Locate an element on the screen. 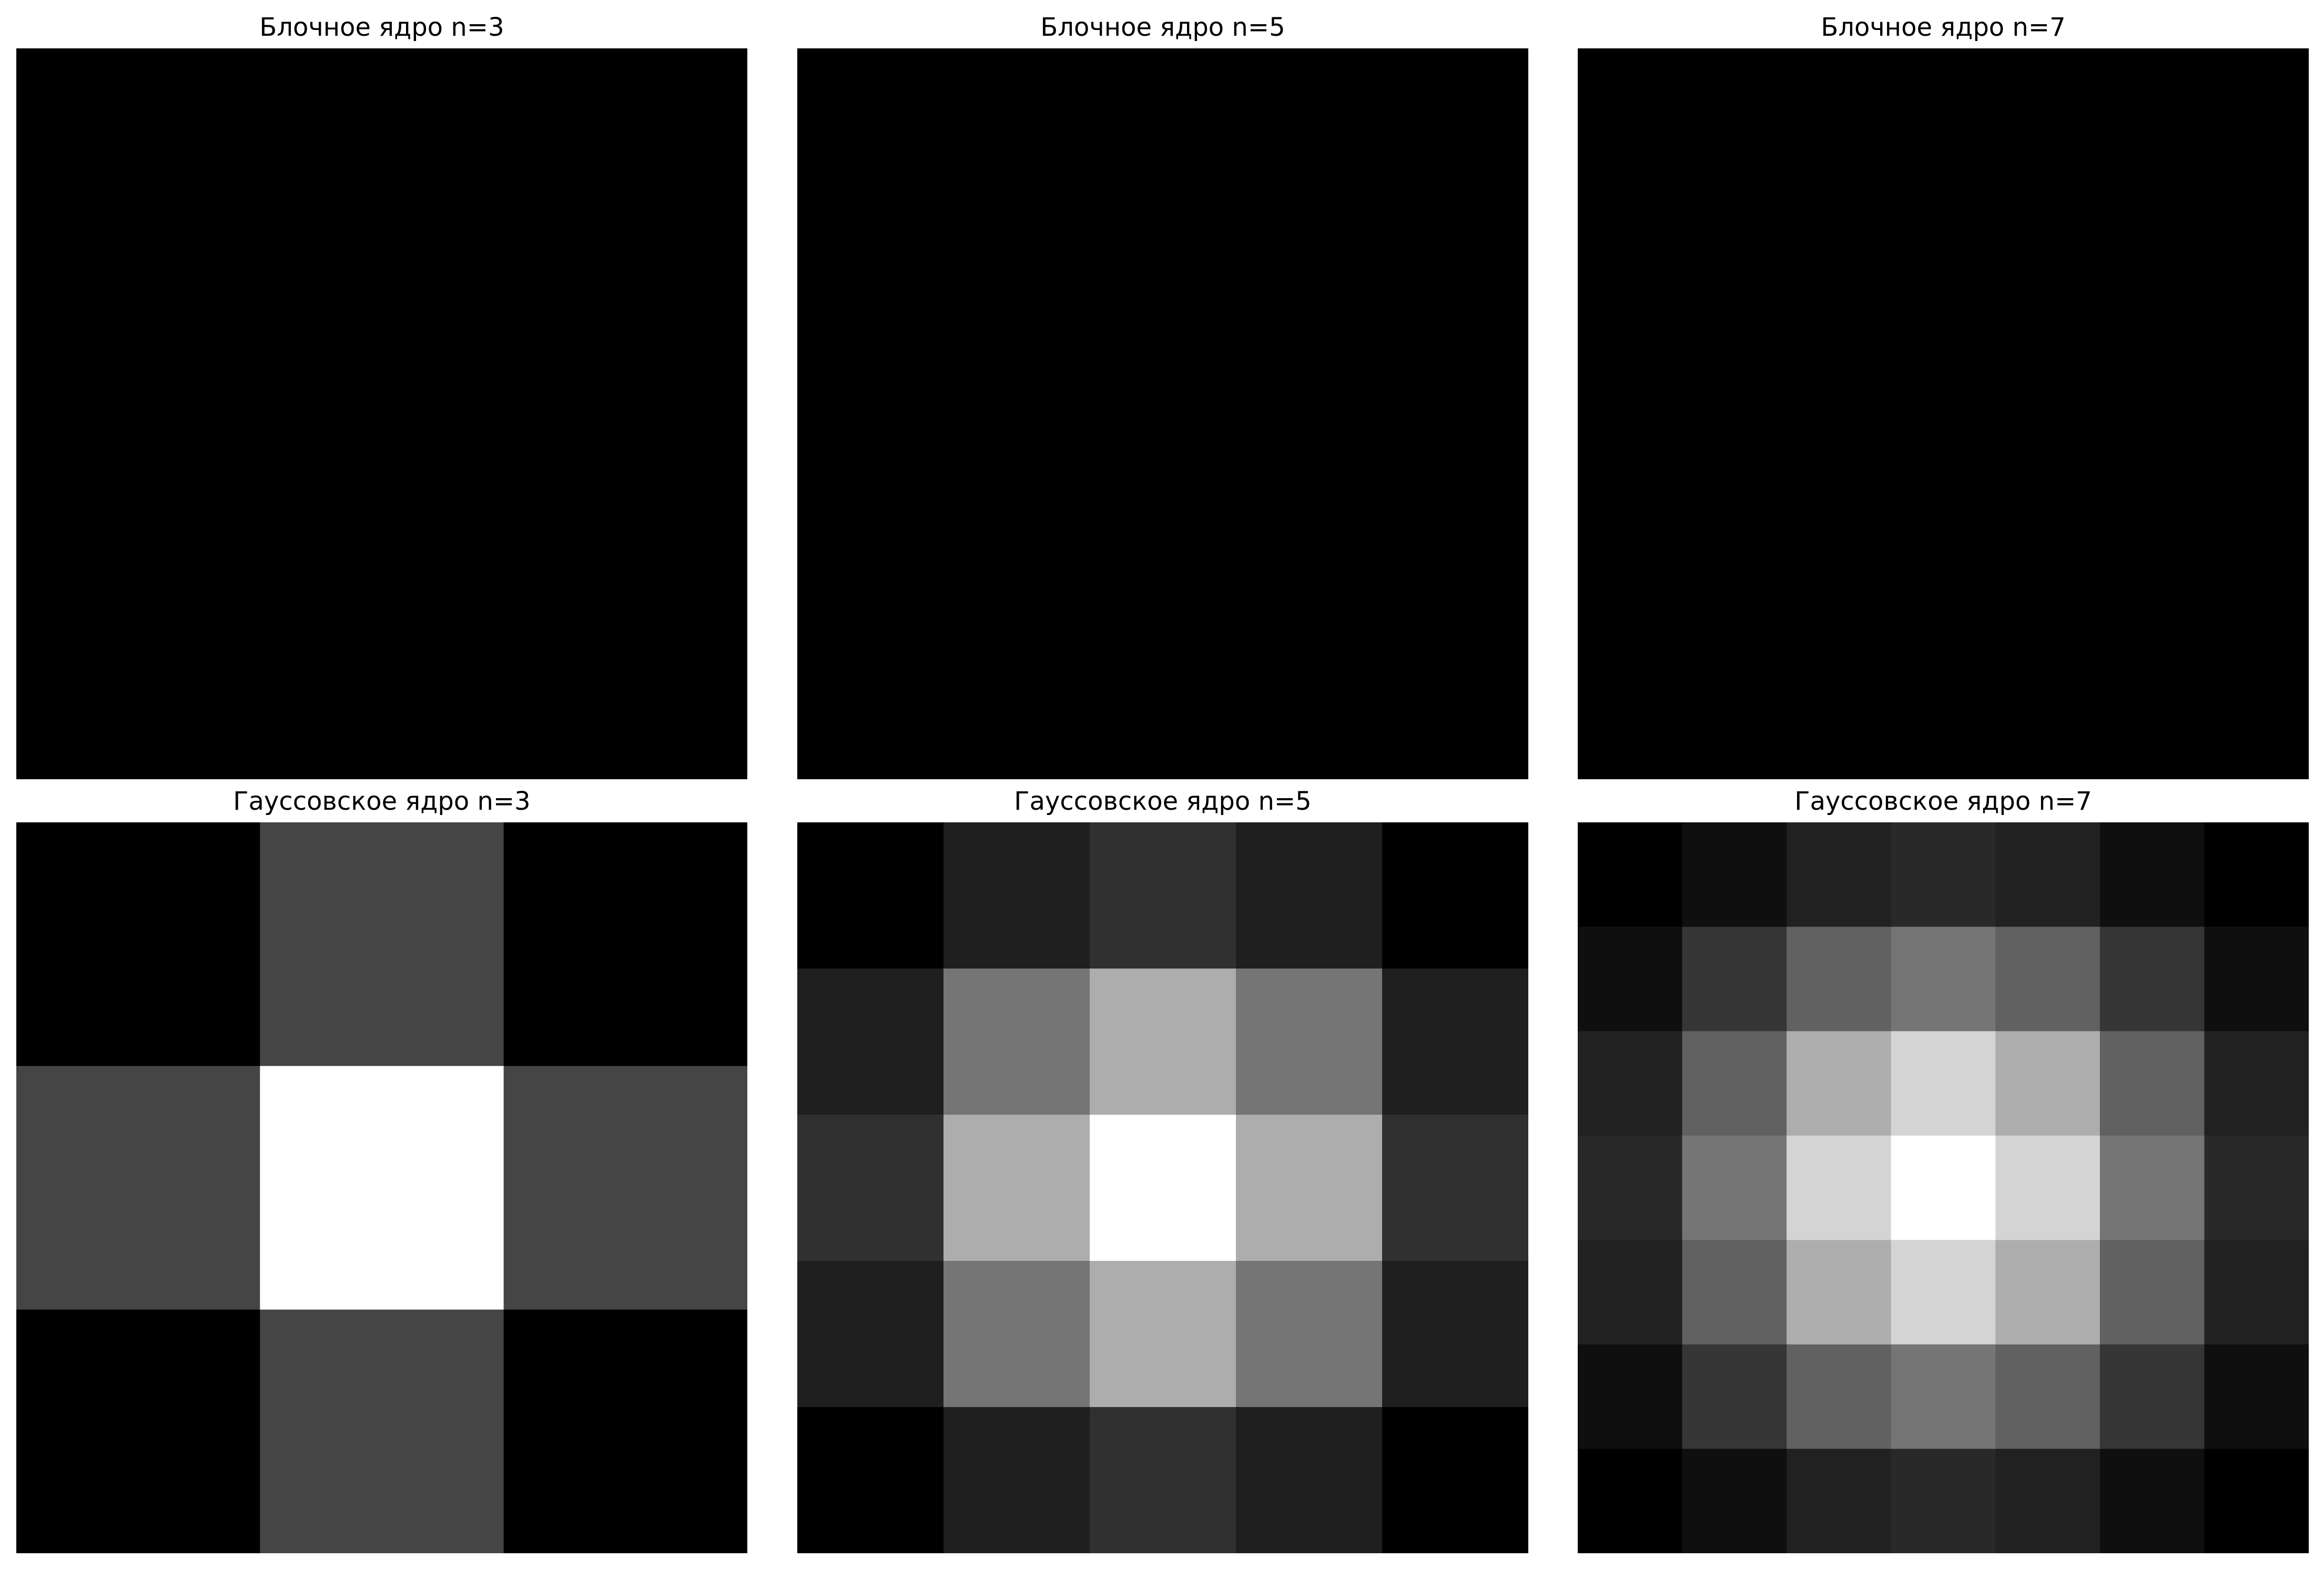 This screenshot has width=2324, height=1569. chart-title: Гауссовское ядро n=3 is located at coordinates (382, 802).